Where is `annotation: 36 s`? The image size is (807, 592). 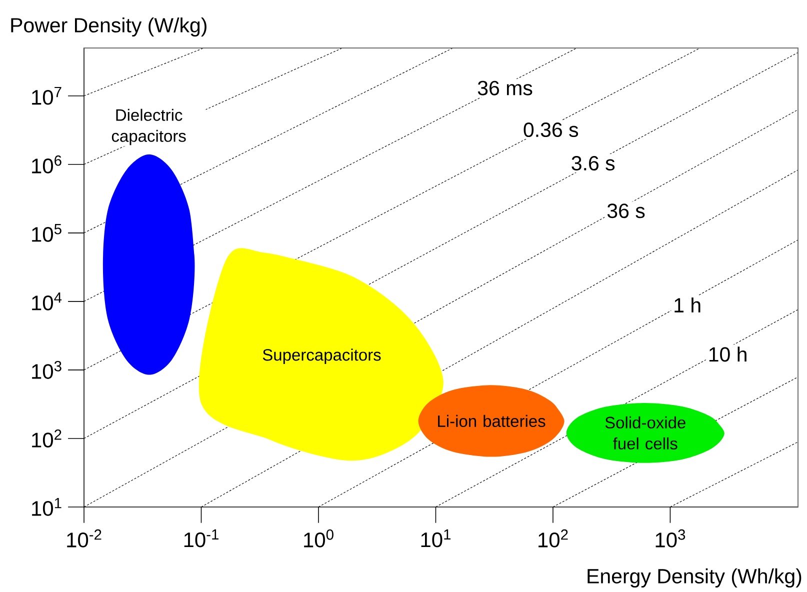
annotation: 36 s is located at coordinates (626, 211).